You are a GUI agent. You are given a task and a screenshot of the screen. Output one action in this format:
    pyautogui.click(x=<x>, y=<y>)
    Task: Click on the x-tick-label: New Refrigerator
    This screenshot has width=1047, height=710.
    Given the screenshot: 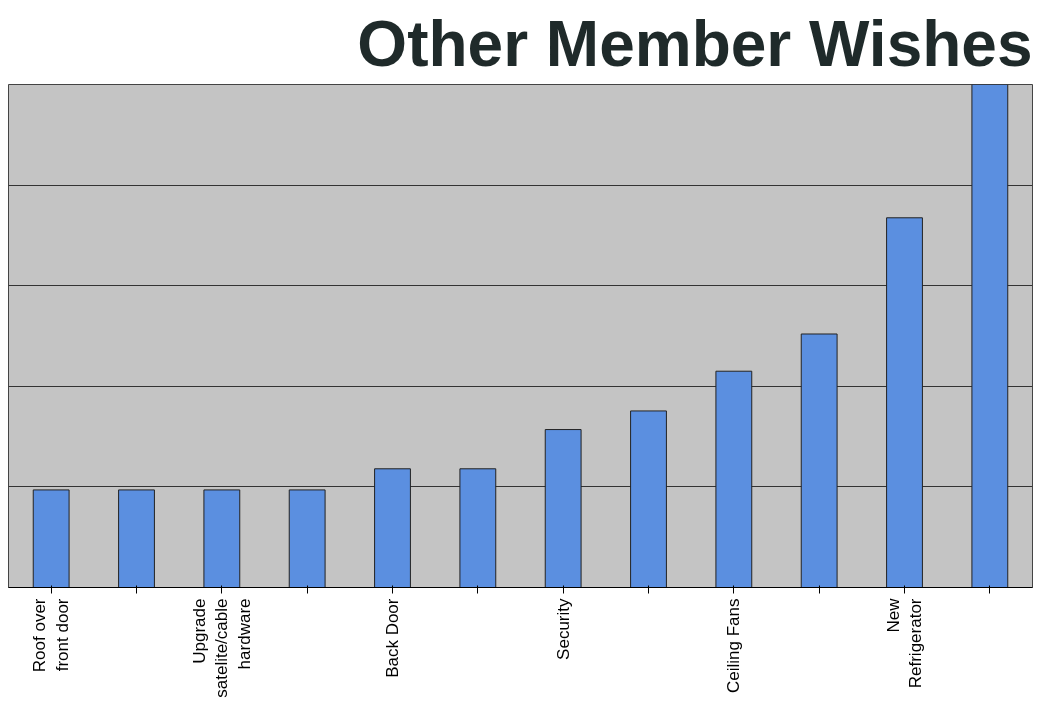 What is the action you would take?
    pyautogui.click(x=904, y=643)
    